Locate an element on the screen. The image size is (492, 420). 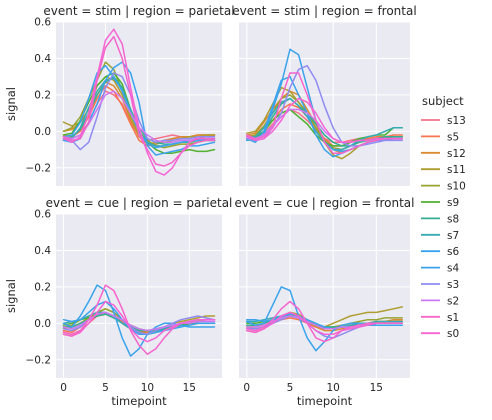
legend: subject s13 s5 s12 s11 s10 s9 s8 s7 s6 s4 s3 s2 s1 s0 is located at coordinates (443, 217).